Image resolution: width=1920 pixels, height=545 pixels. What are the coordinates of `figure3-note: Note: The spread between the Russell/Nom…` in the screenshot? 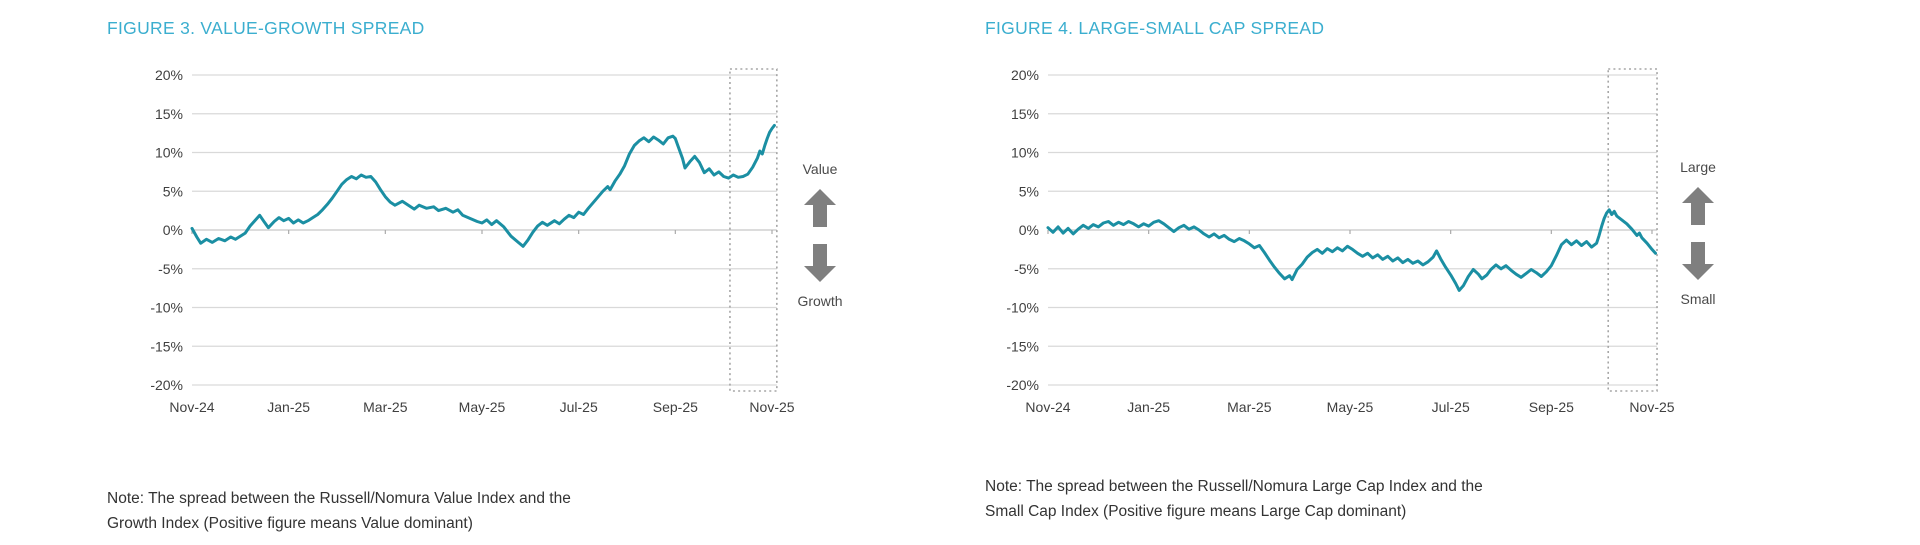 It's located at (339, 511).